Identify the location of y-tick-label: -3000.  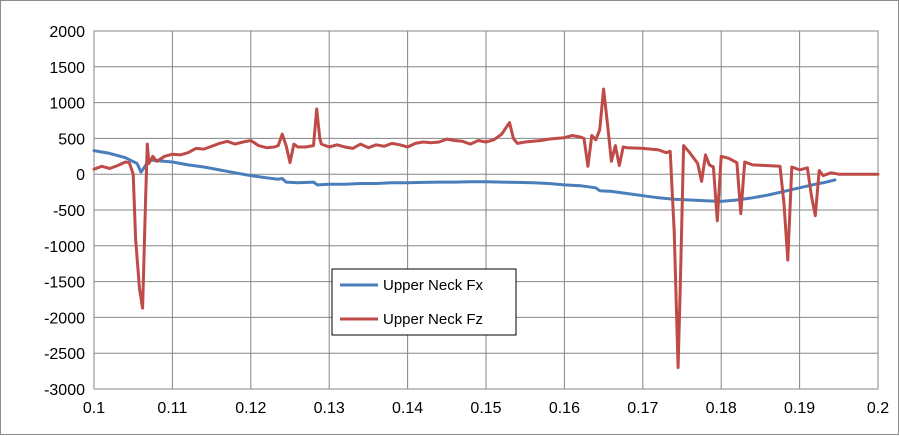
(64, 390).